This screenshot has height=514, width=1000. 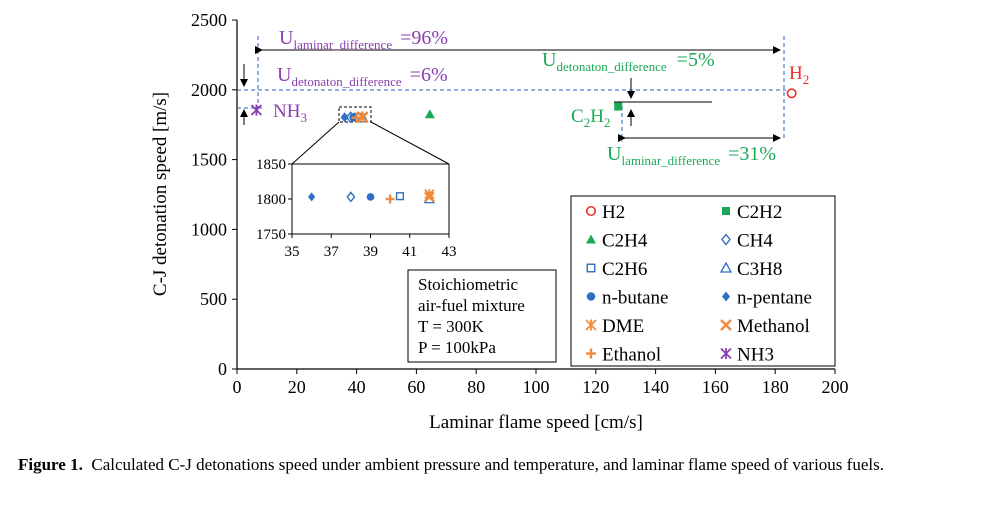 I want to click on data-point-c2h2, so click(x=618, y=106).